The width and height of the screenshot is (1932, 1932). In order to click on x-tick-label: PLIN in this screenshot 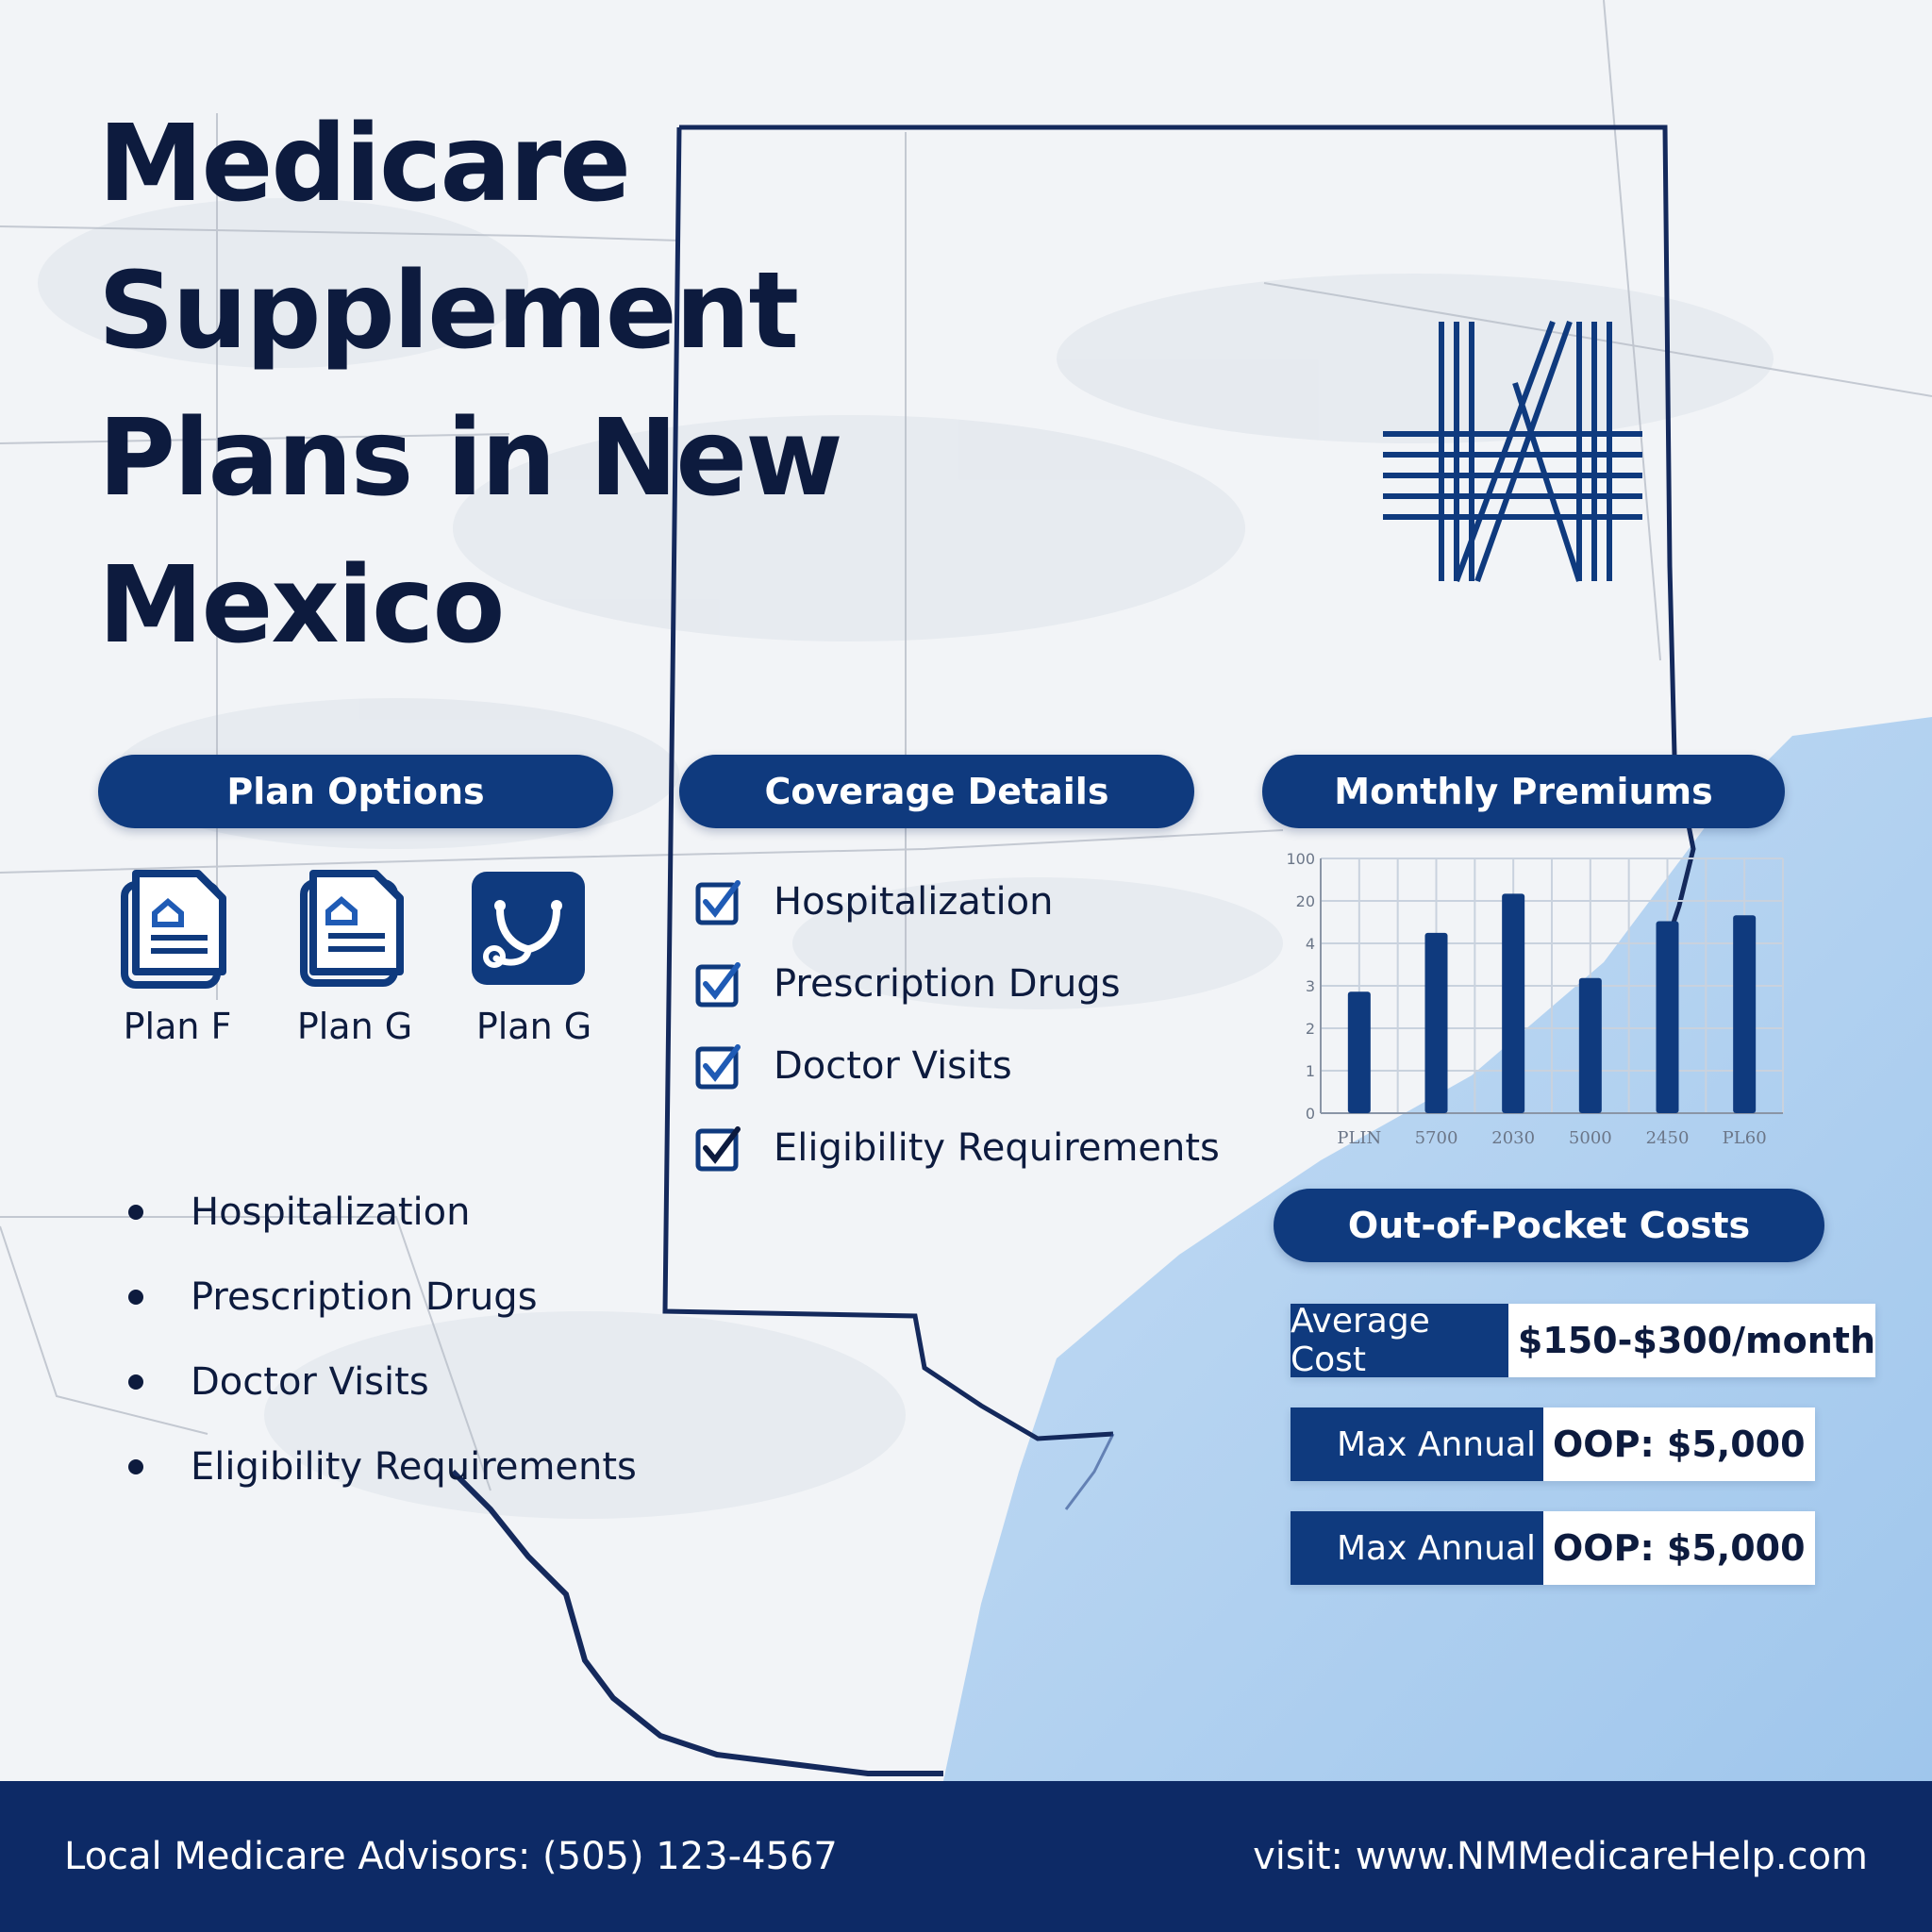, I will do `click(1359, 1138)`.